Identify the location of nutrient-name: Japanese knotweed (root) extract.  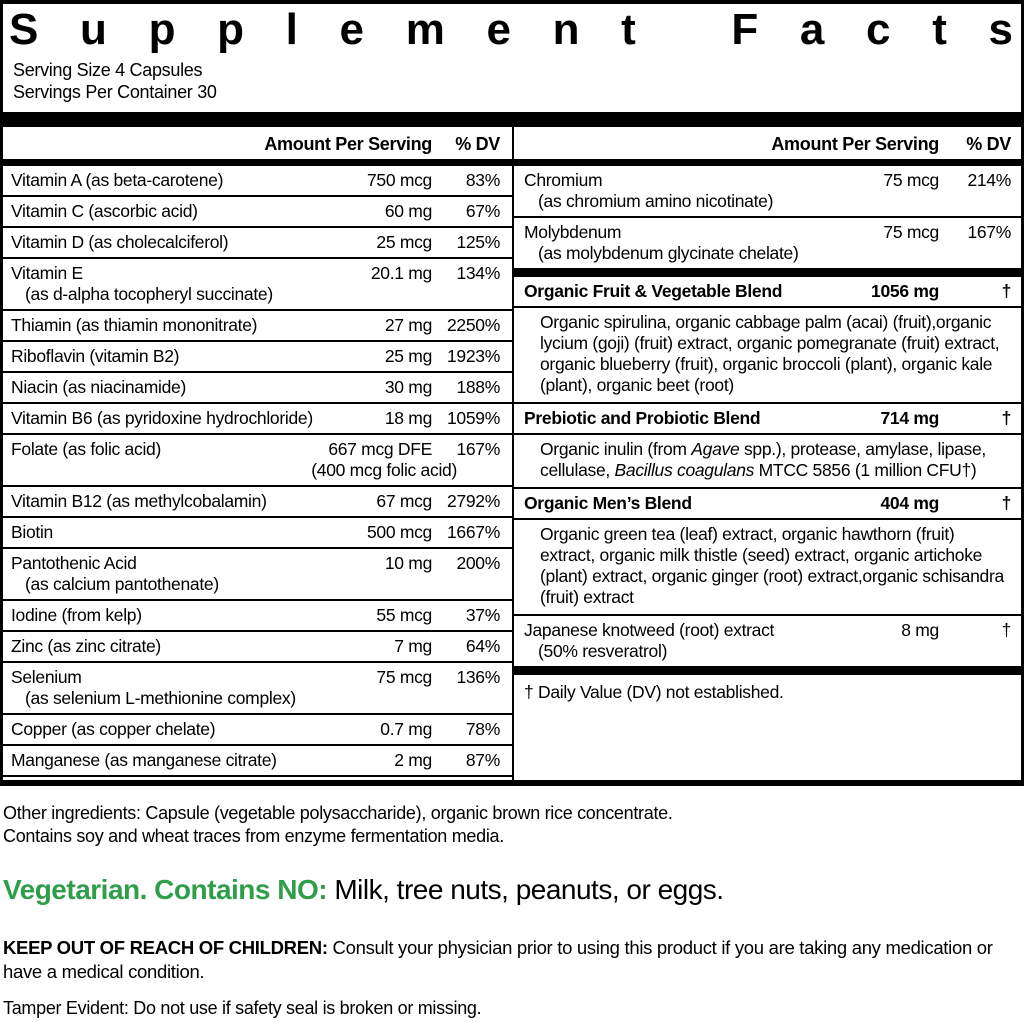
(649, 630).